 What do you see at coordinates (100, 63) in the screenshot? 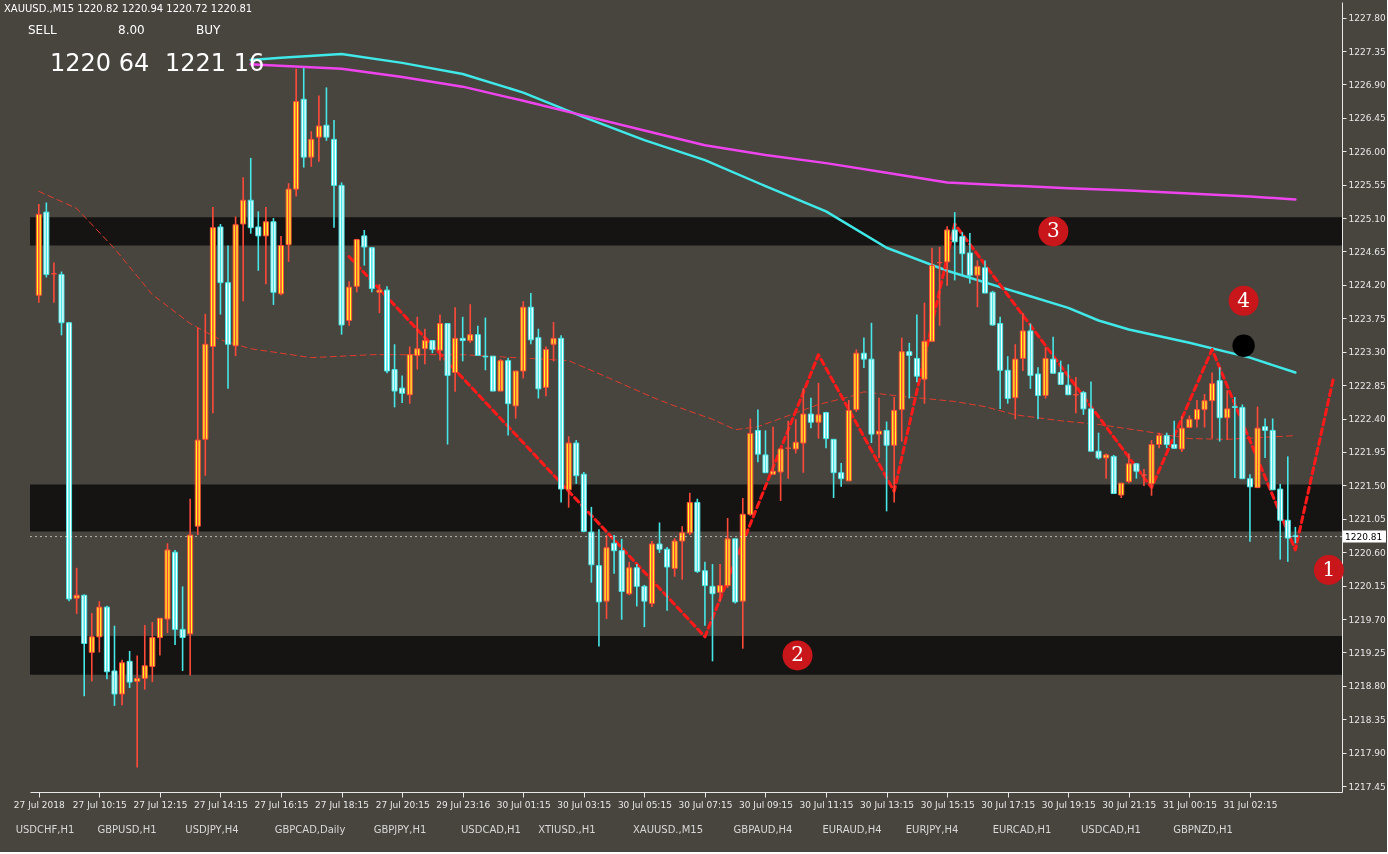
I see `annotation: 1220 64` at bounding box center [100, 63].